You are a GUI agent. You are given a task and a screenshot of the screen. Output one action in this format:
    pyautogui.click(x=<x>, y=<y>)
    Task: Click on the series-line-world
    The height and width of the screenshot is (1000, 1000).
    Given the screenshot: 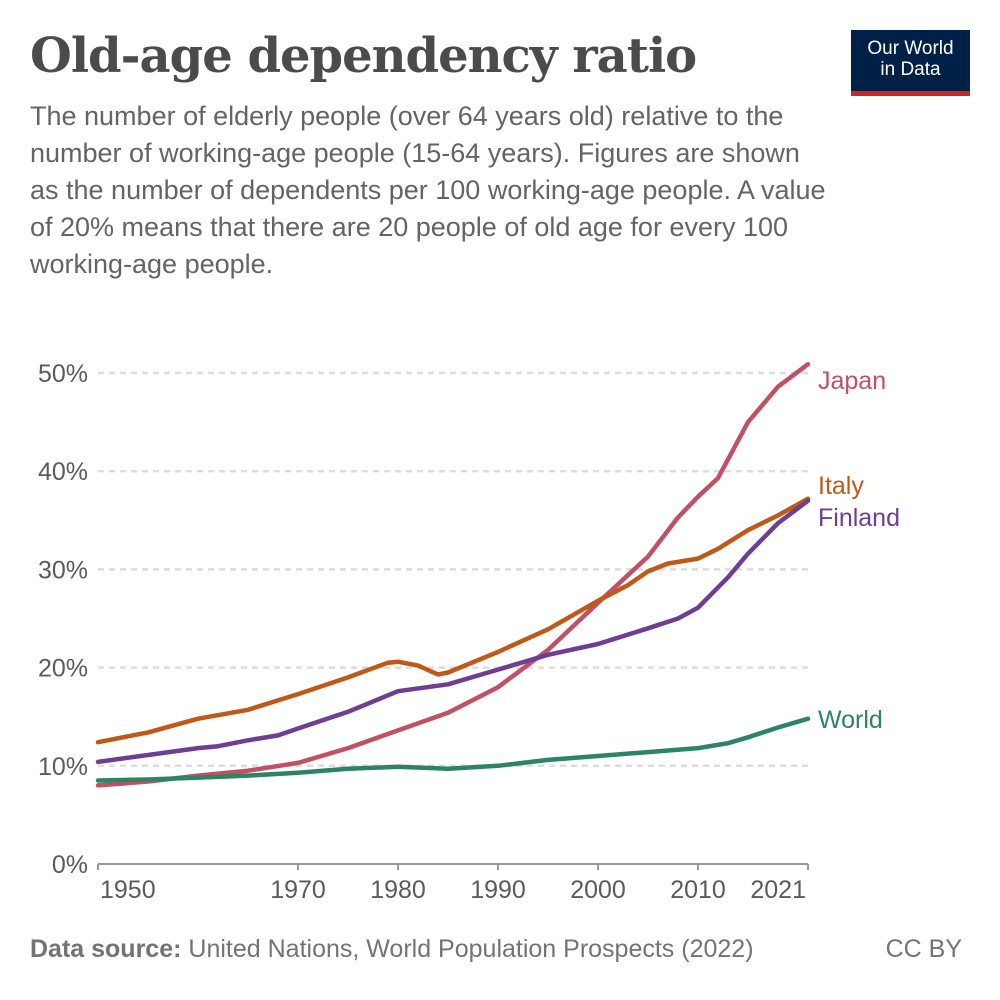 What is the action you would take?
    pyautogui.click(x=453, y=749)
    